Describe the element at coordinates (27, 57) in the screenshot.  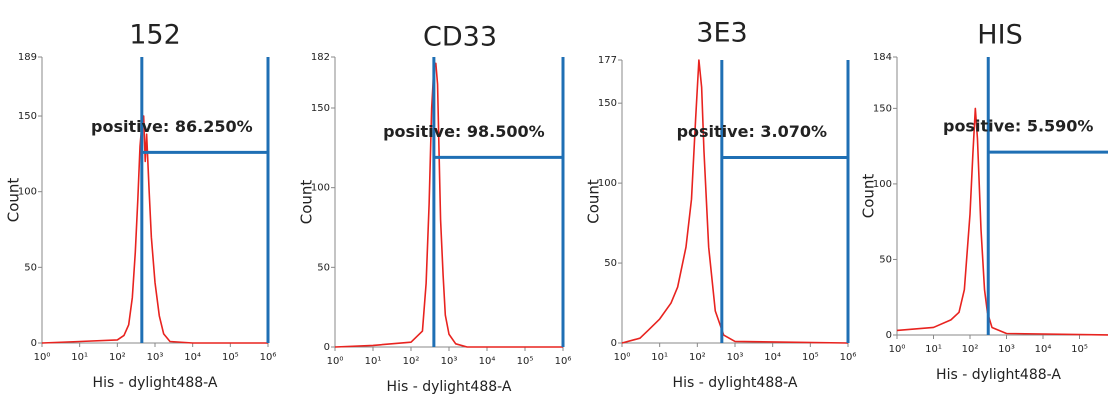
I see `y-tick-label: 189` at that location.